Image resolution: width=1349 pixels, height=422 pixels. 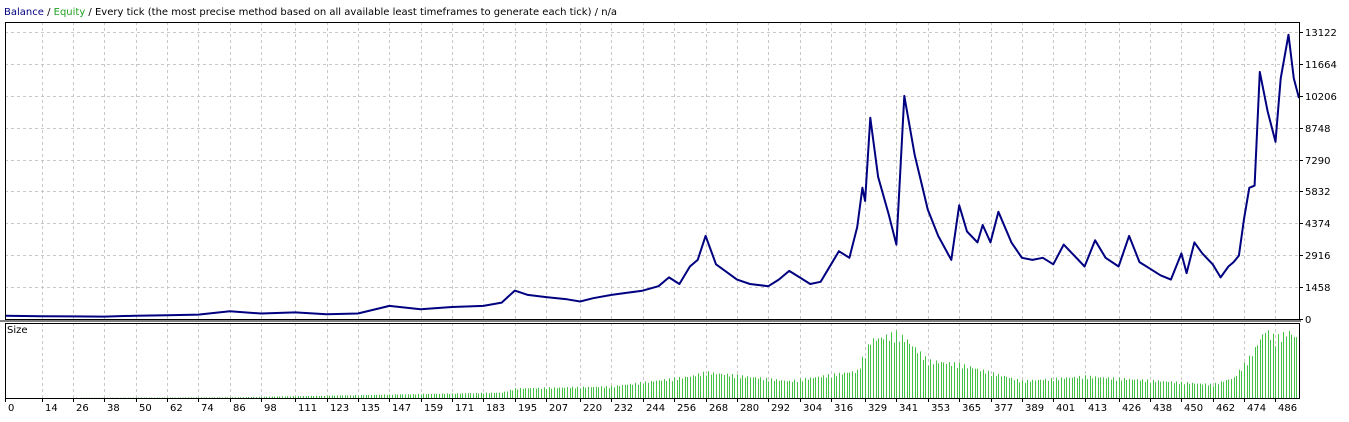 What do you see at coordinates (1317, 224) in the screenshot?
I see `y-tick-label: 4374` at bounding box center [1317, 224].